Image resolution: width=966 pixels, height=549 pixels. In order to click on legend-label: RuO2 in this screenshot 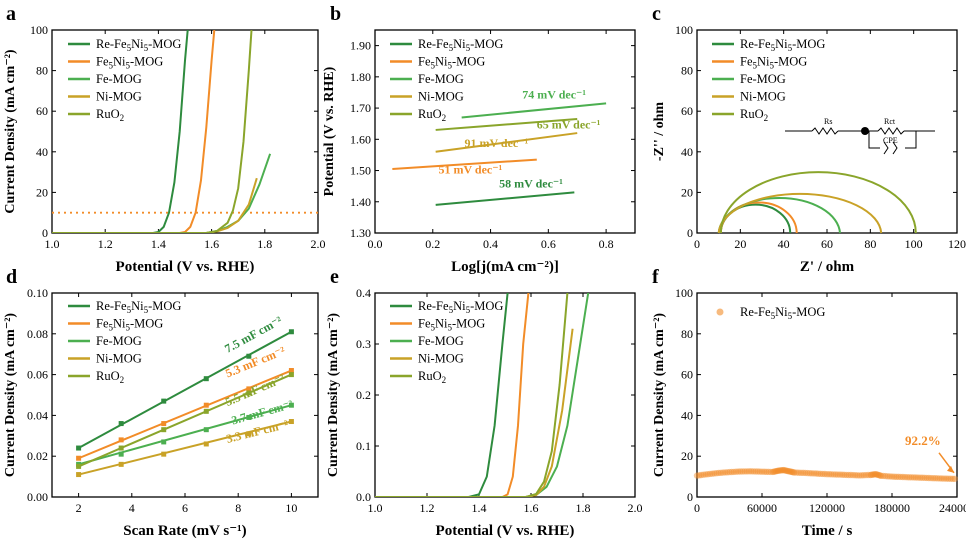, I will do `click(110, 115)`.